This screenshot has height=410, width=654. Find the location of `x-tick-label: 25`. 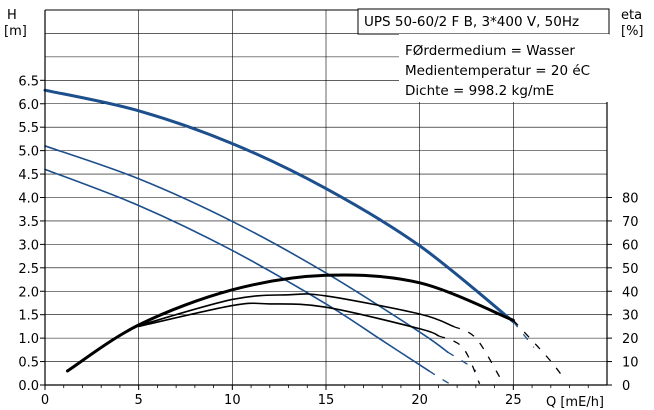

x-tick-label: 25 is located at coordinates (513, 400).